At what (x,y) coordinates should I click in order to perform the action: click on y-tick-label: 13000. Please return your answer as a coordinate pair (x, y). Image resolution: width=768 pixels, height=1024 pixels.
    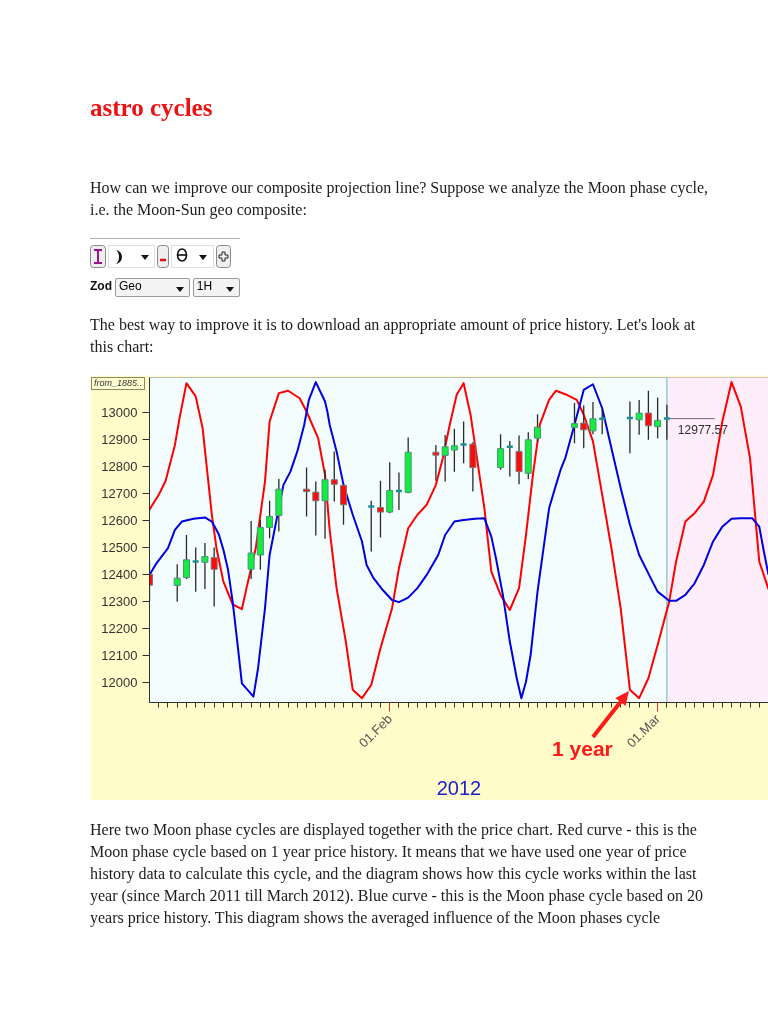
    Looking at the image, I should click on (119, 413).